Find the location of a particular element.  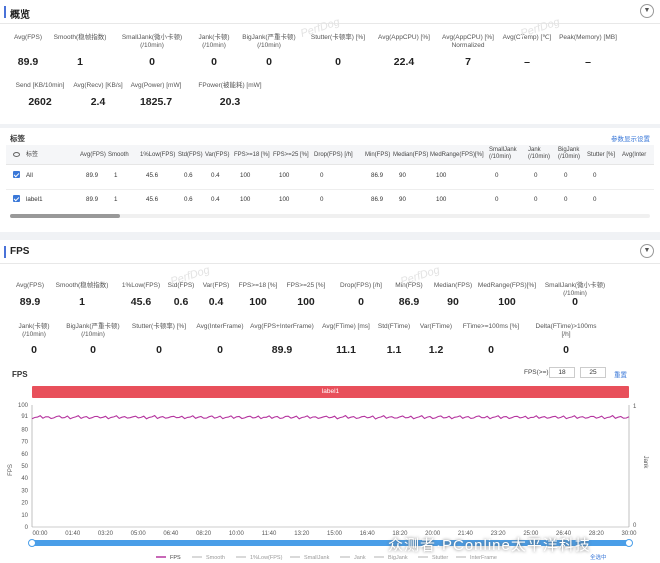

metric-value: 2602 is located at coordinates (40, 102).